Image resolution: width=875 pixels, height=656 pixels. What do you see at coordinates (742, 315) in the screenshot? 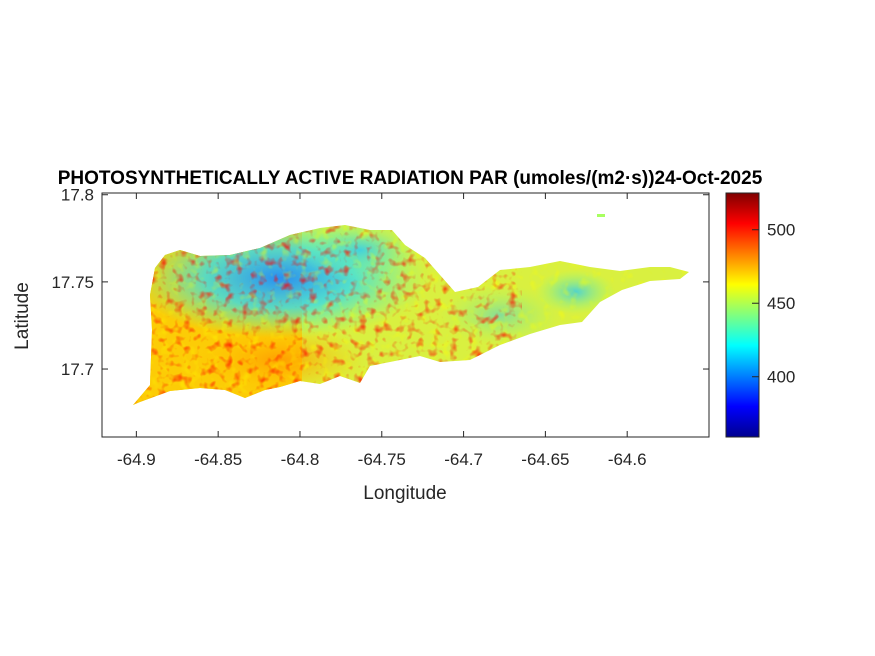
I see `colorbar` at bounding box center [742, 315].